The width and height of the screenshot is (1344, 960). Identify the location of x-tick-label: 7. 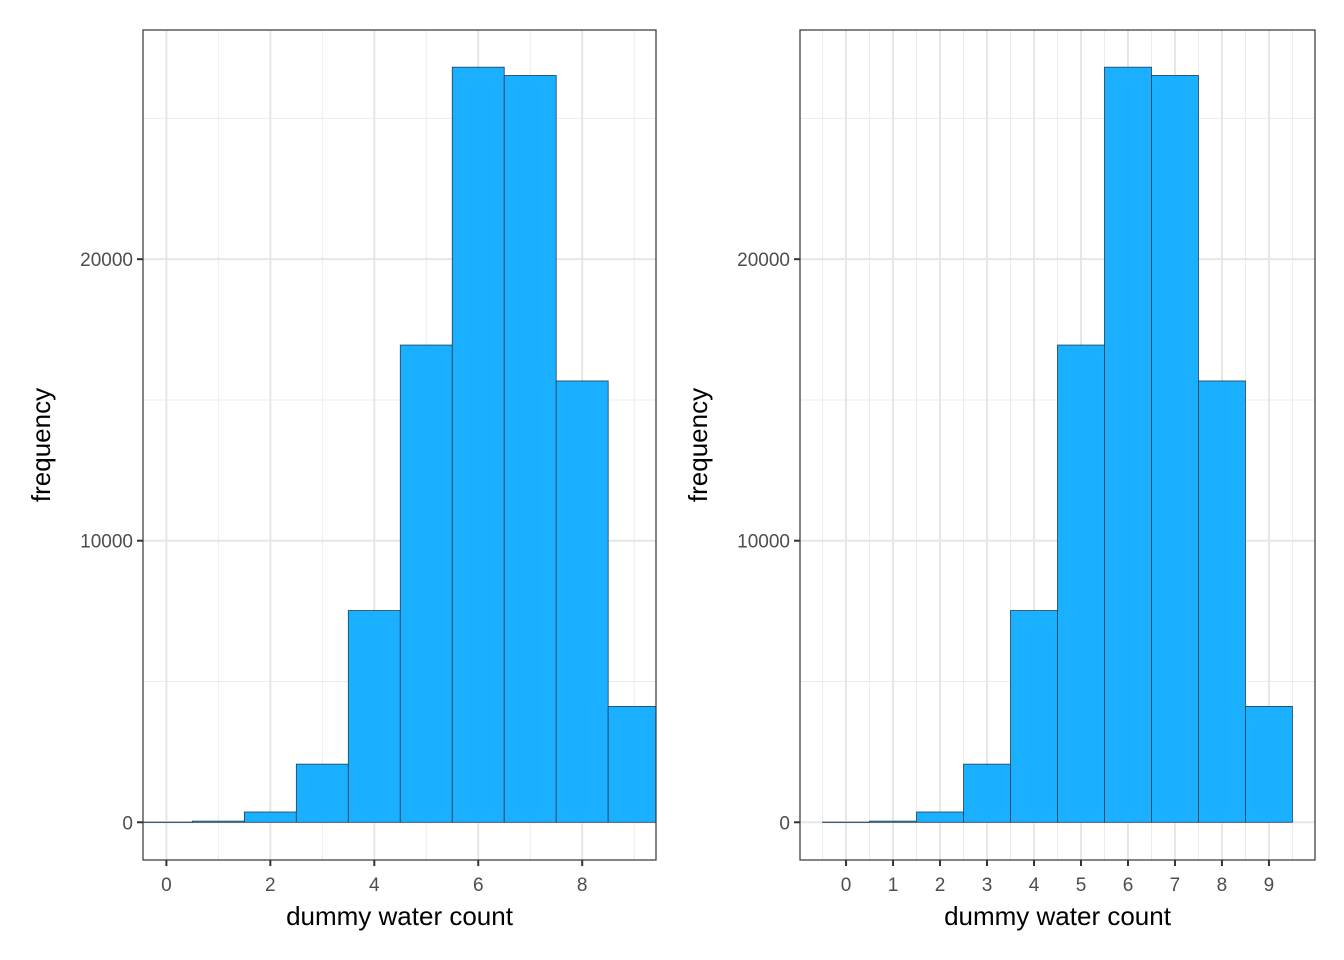
(1175, 885).